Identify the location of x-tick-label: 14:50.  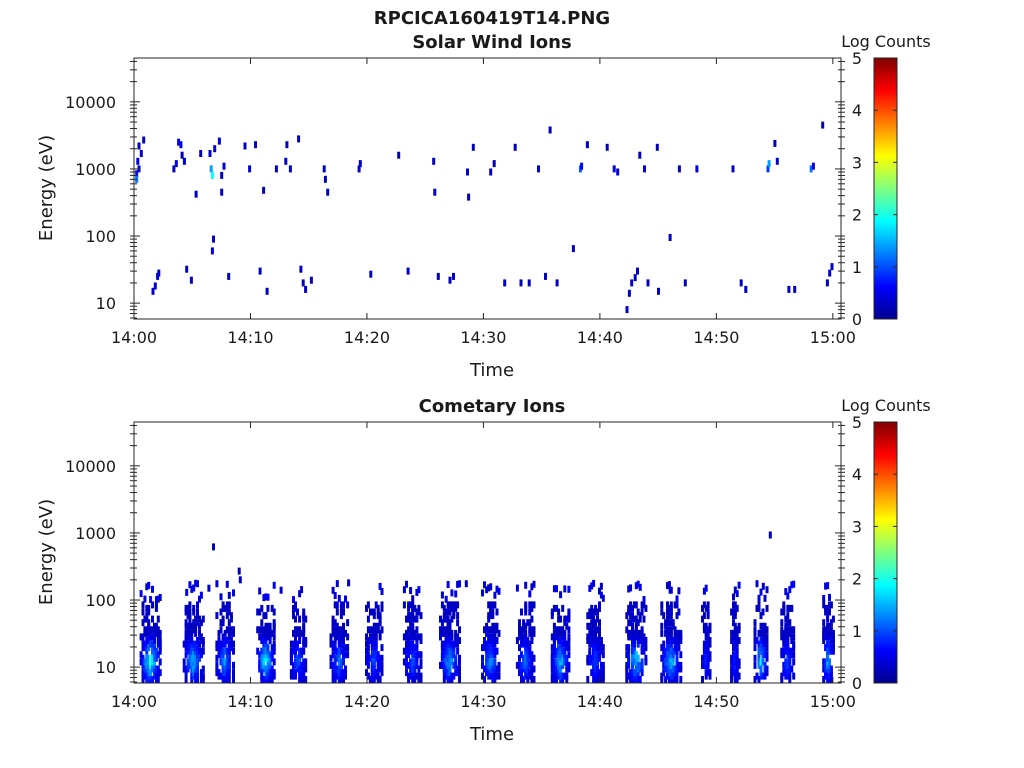
(716, 701).